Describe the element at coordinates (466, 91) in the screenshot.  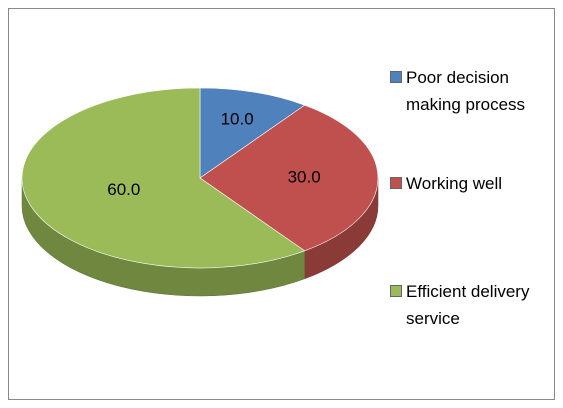
I see `legend-label: Poor decision making process` at that location.